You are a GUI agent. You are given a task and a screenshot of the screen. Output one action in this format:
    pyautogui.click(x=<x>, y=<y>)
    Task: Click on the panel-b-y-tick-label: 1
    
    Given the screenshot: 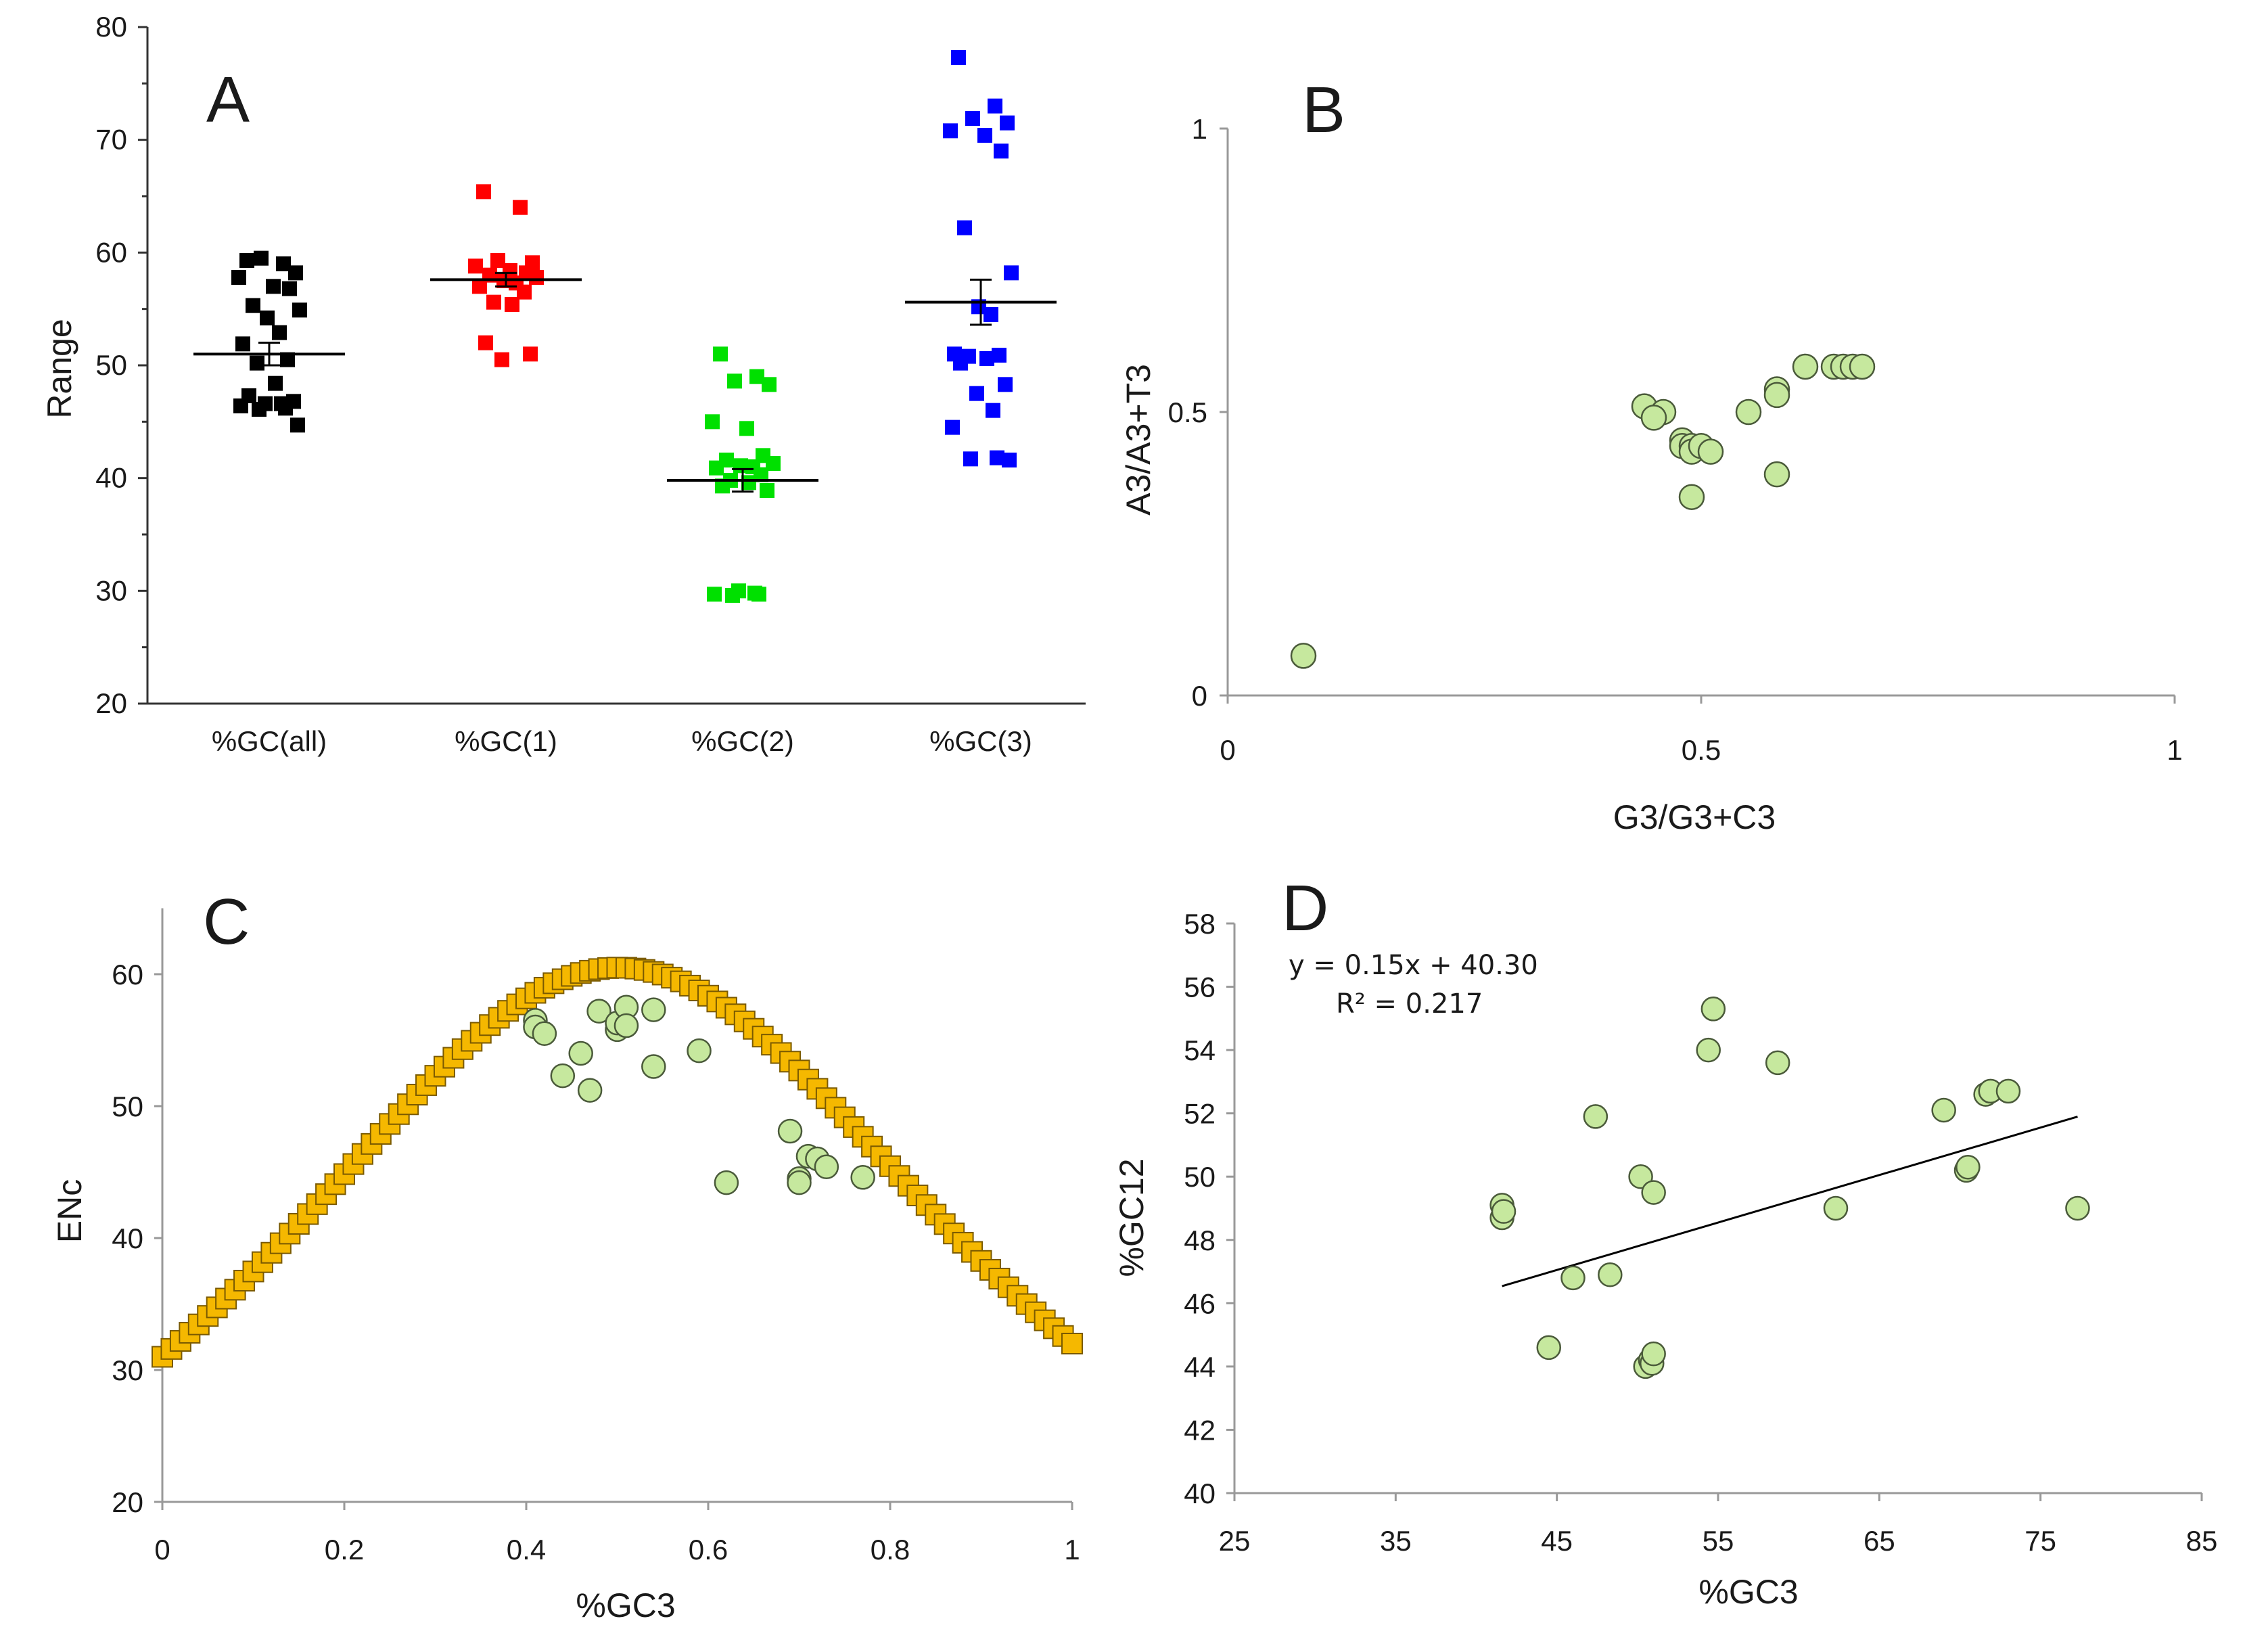 What is the action you would take?
    pyautogui.click(x=1199, y=129)
    